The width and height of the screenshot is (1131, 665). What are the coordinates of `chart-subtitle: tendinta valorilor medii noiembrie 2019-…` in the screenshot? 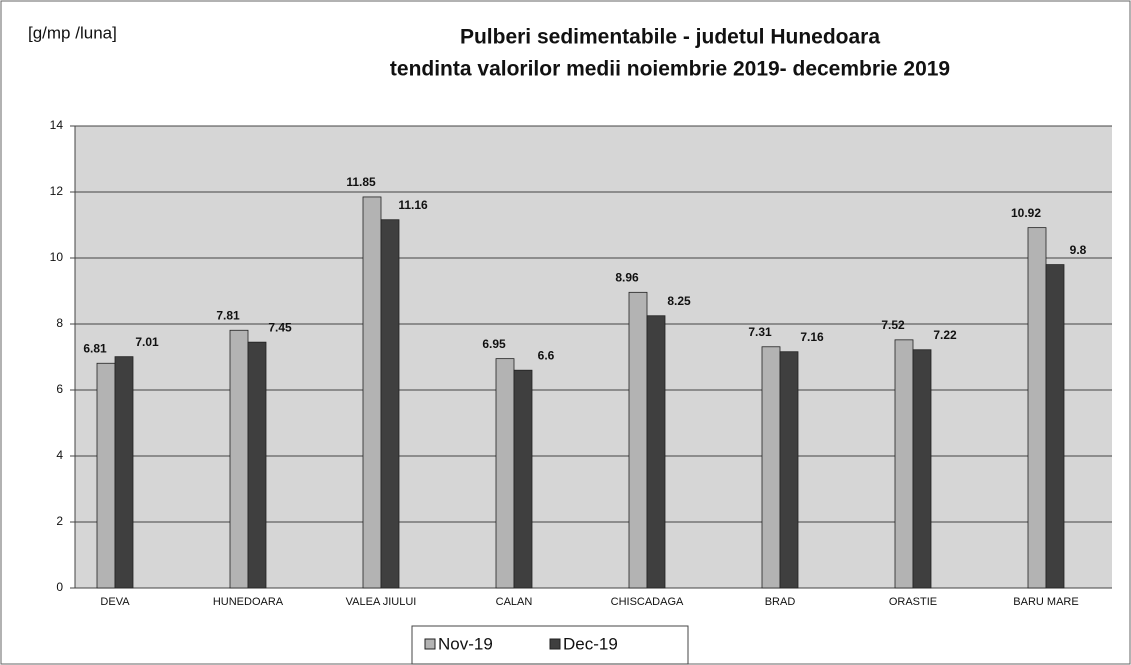 It's located at (670, 69).